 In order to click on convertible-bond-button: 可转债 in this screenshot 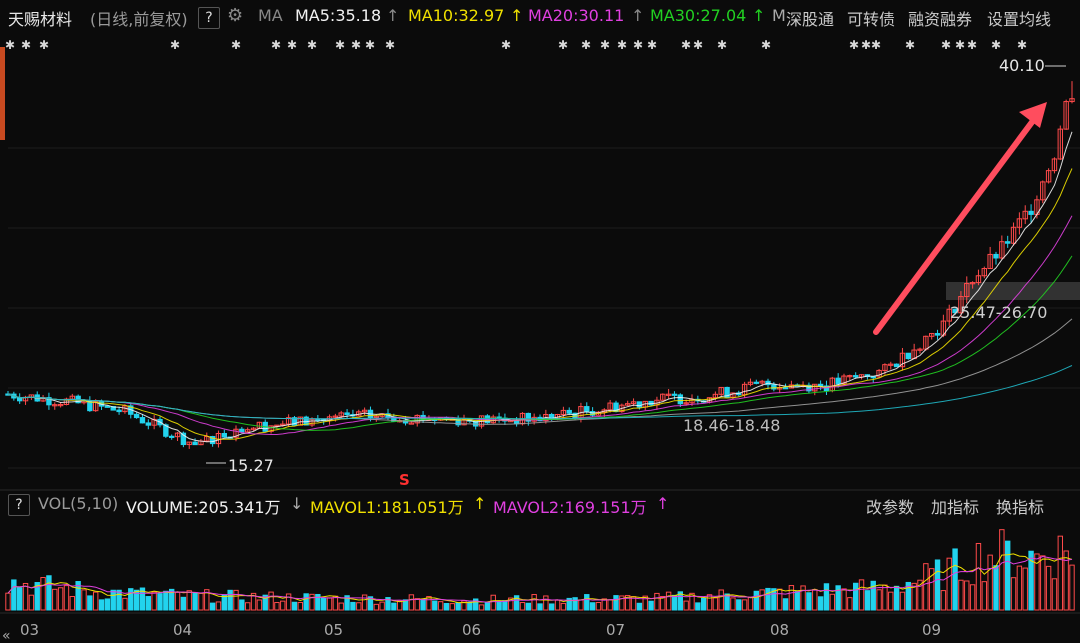, I will do `click(871, 19)`.